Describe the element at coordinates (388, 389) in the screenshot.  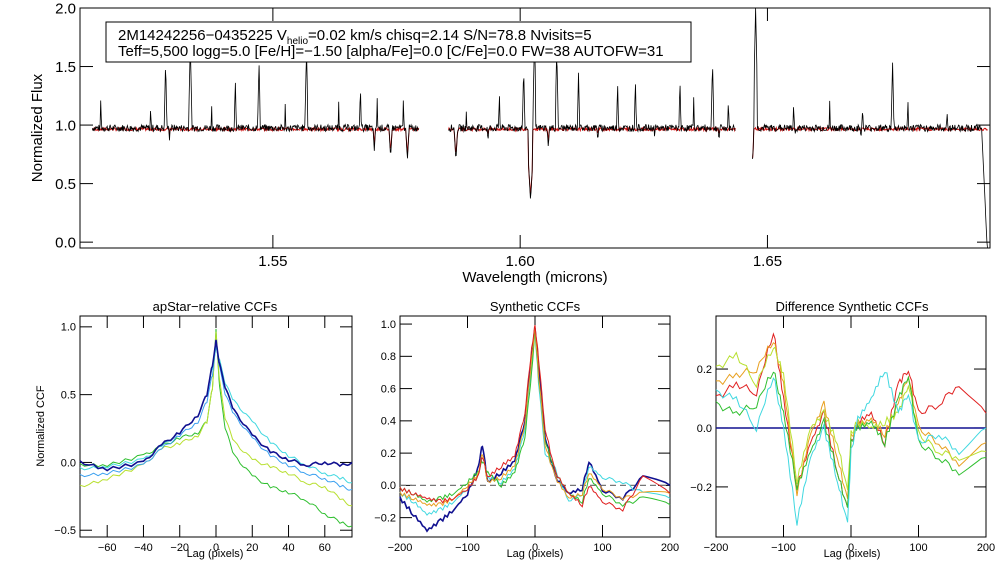
I see `synthetic-ccf-y-tick-label: 0.6` at that location.